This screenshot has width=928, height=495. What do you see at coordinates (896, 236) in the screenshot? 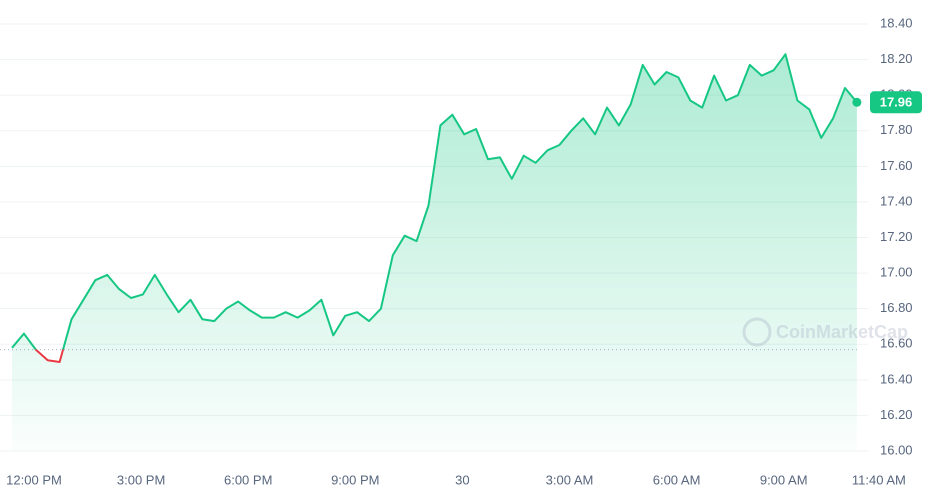
I see `y-tick-label: 17.20` at bounding box center [896, 236].